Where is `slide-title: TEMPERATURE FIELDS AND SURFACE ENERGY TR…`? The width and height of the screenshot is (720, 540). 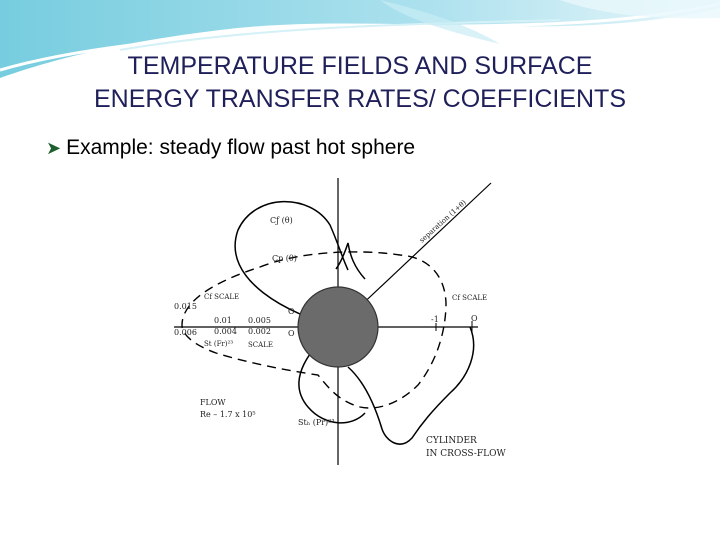
slide-title: TEMPERATURE FIELDS AND SURFACE ENERGY TR… is located at coordinates (360, 83).